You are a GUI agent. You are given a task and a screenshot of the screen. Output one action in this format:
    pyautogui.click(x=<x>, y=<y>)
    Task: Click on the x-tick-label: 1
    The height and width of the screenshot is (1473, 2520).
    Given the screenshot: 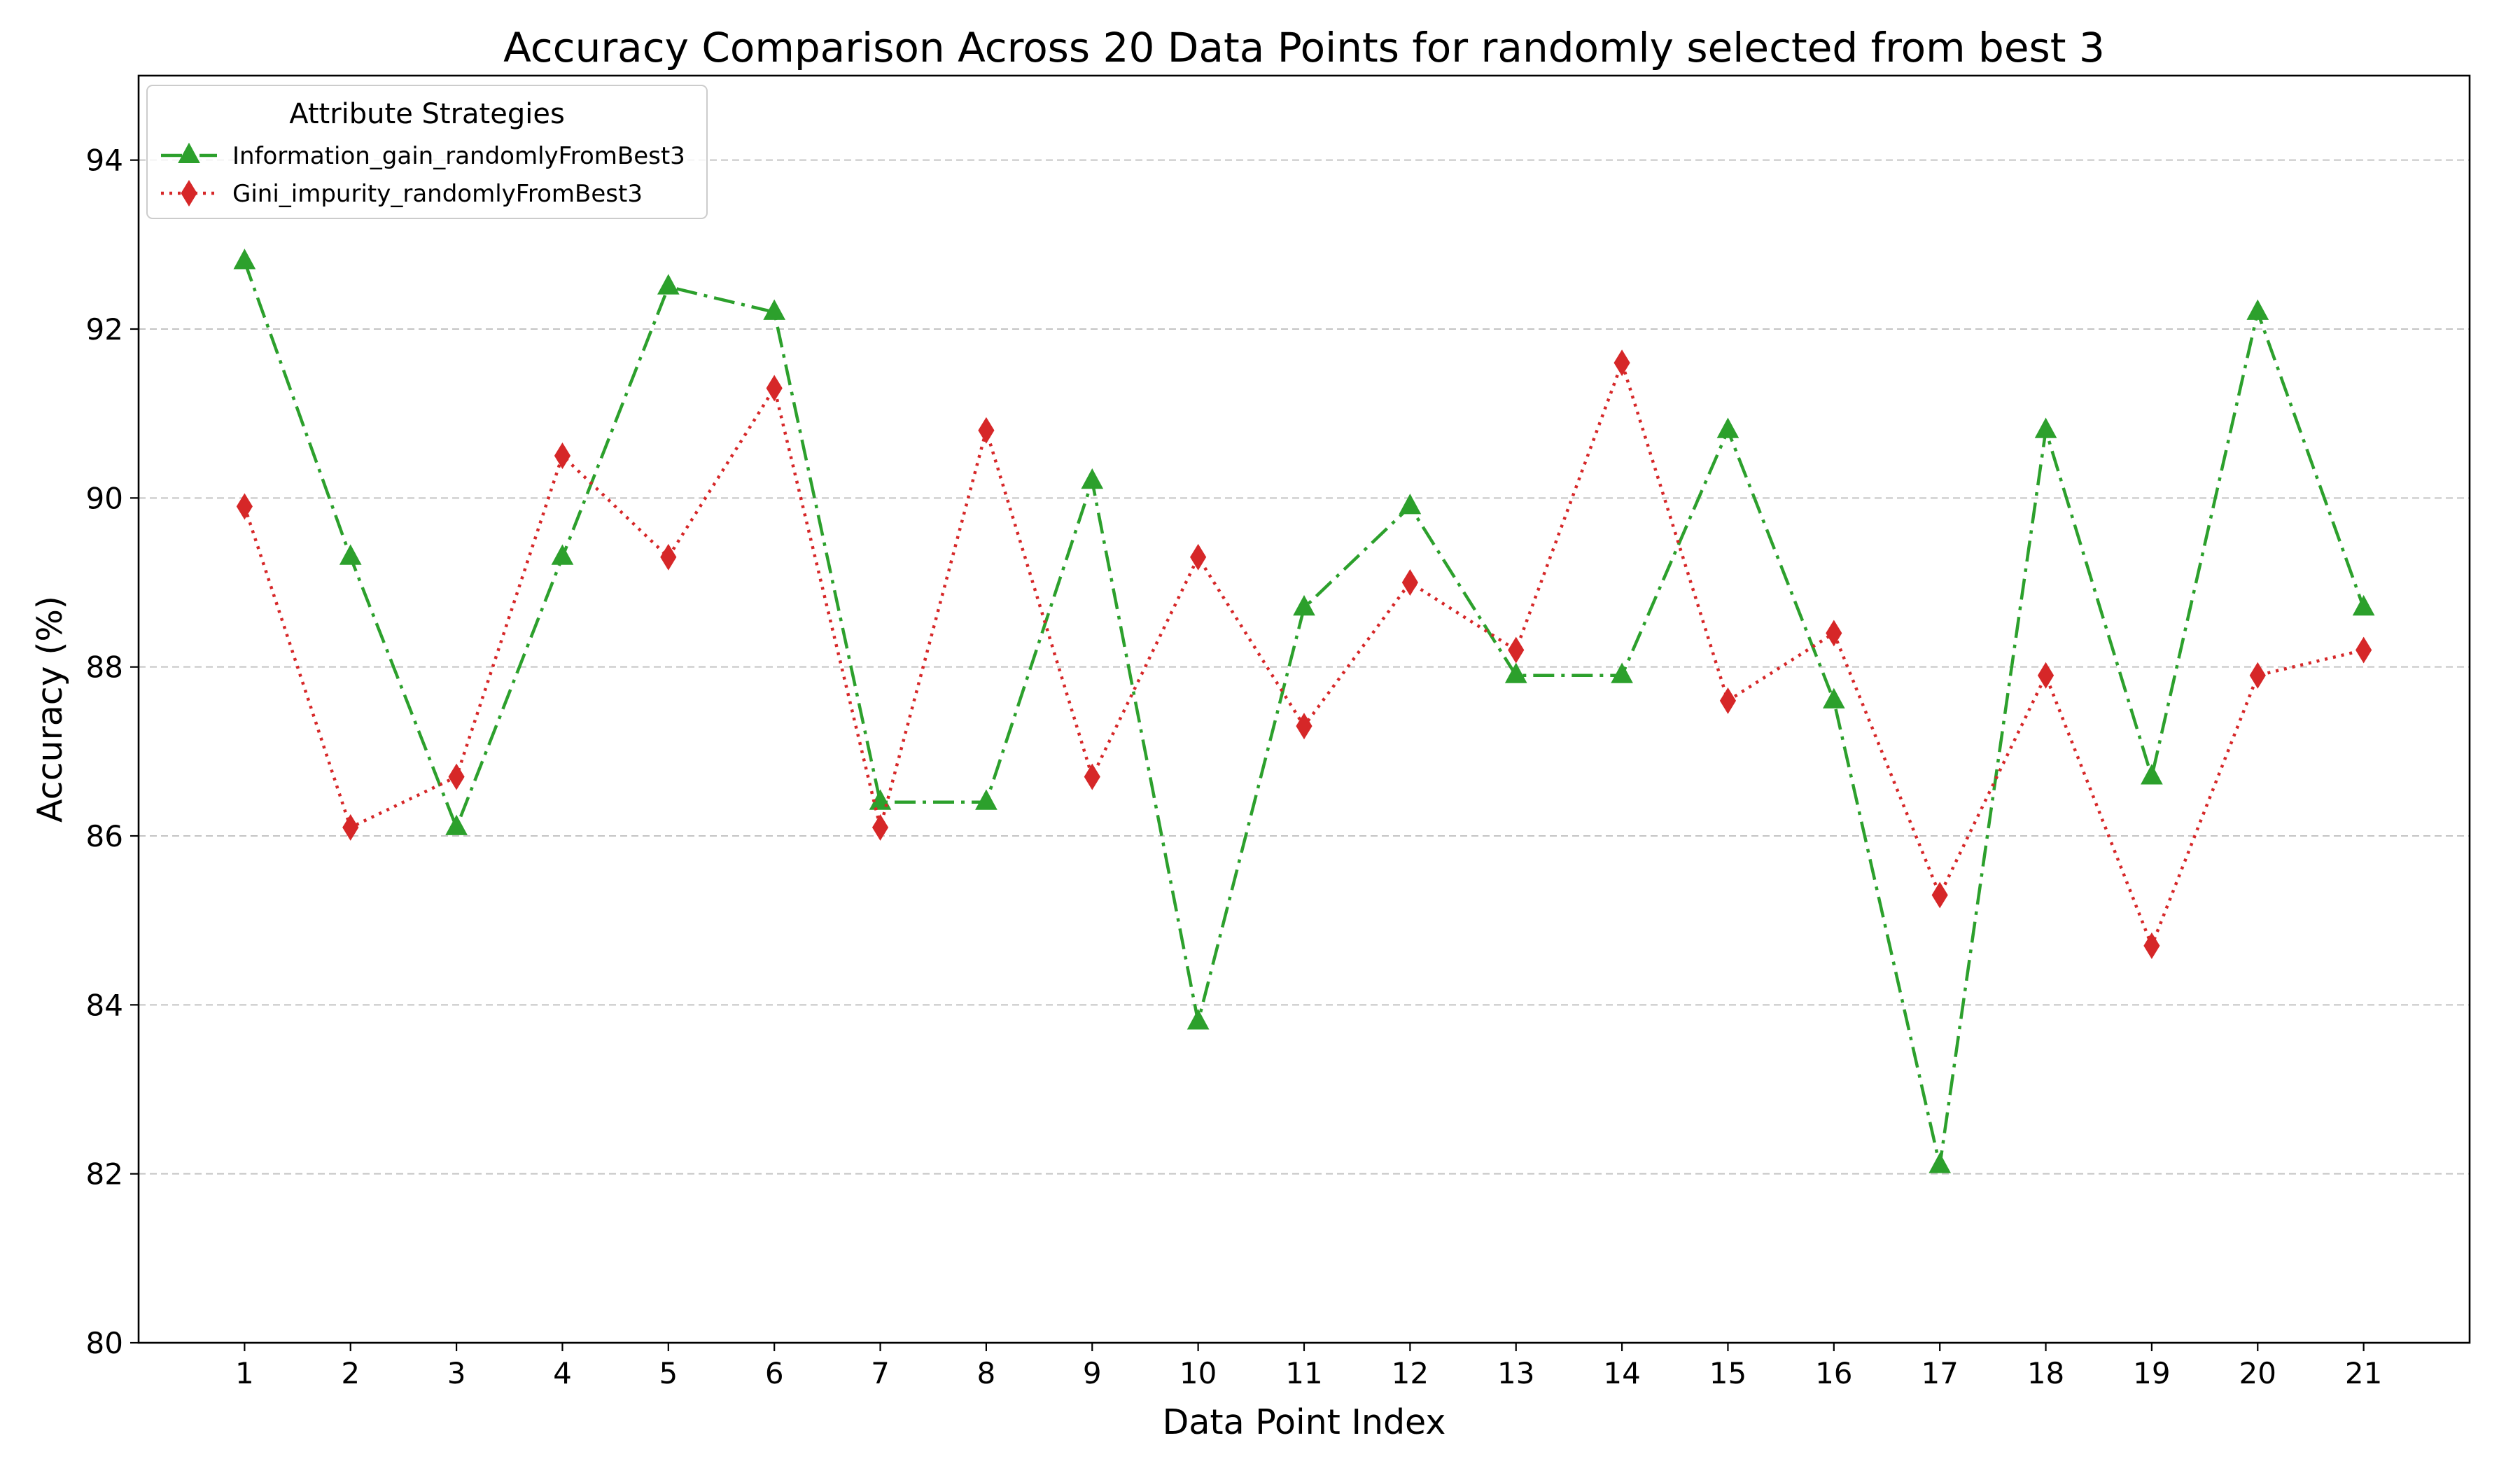 What is the action you would take?
    pyautogui.click(x=244, y=1373)
    